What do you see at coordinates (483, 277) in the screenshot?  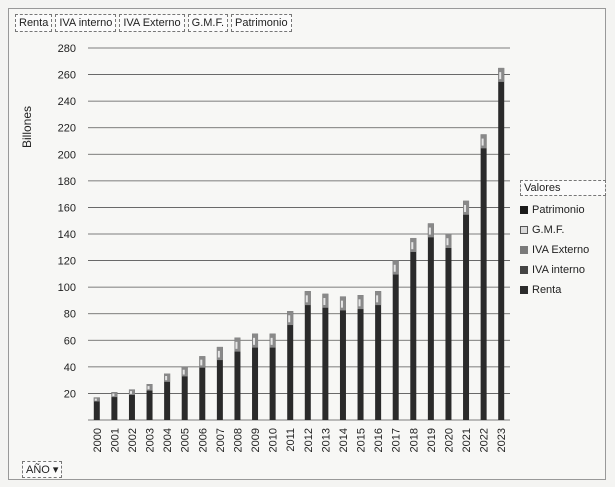 I see `bar-2022` at bounding box center [483, 277].